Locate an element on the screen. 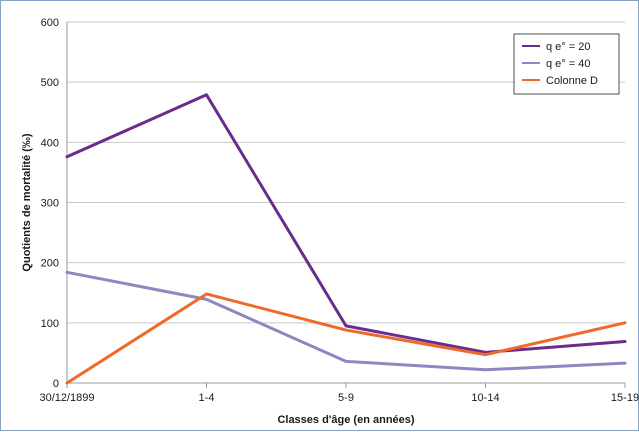  x-tick-label: 30/12/1899 is located at coordinates (66, 398).